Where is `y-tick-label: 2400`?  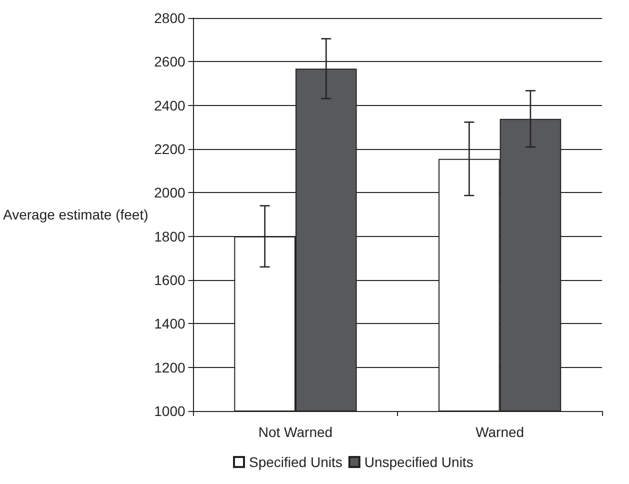 y-tick-label: 2400 is located at coordinates (170, 105).